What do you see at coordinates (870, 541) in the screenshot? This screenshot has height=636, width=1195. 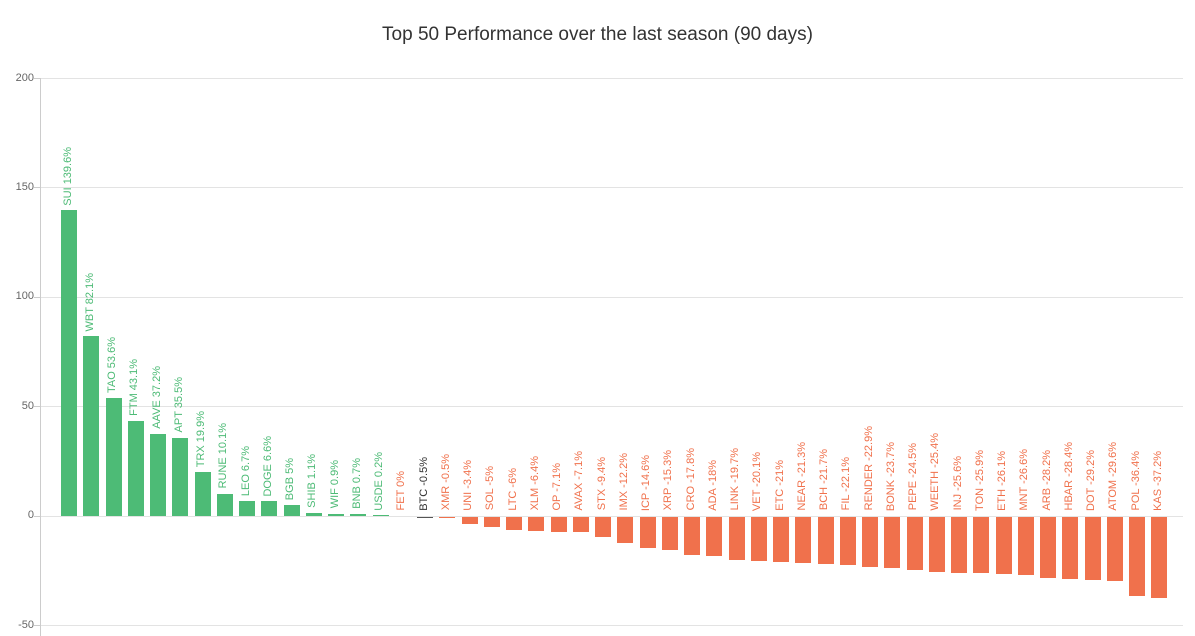 I see `bar-render` at bounding box center [870, 541].